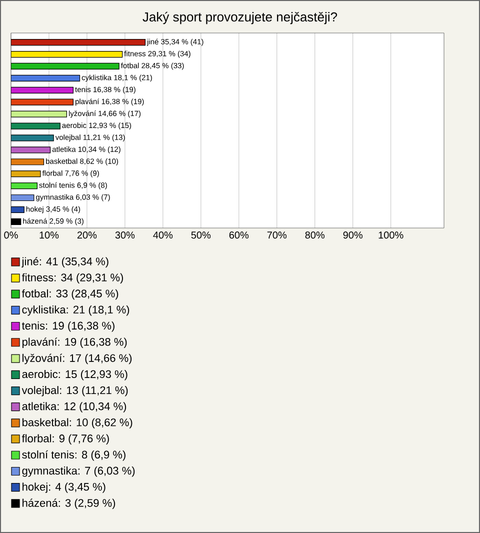  Describe the element at coordinates (315, 235) in the screenshot. I see `x-tick-label: 80%` at that location.